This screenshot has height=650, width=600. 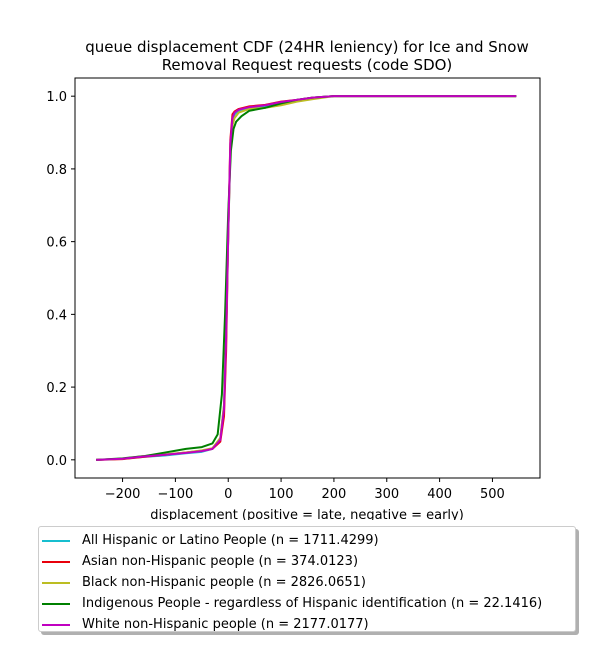 What do you see at coordinates (386, 494) in the screenshot?
I see `x-tick-label: 300` at bounding box center [386, 494].